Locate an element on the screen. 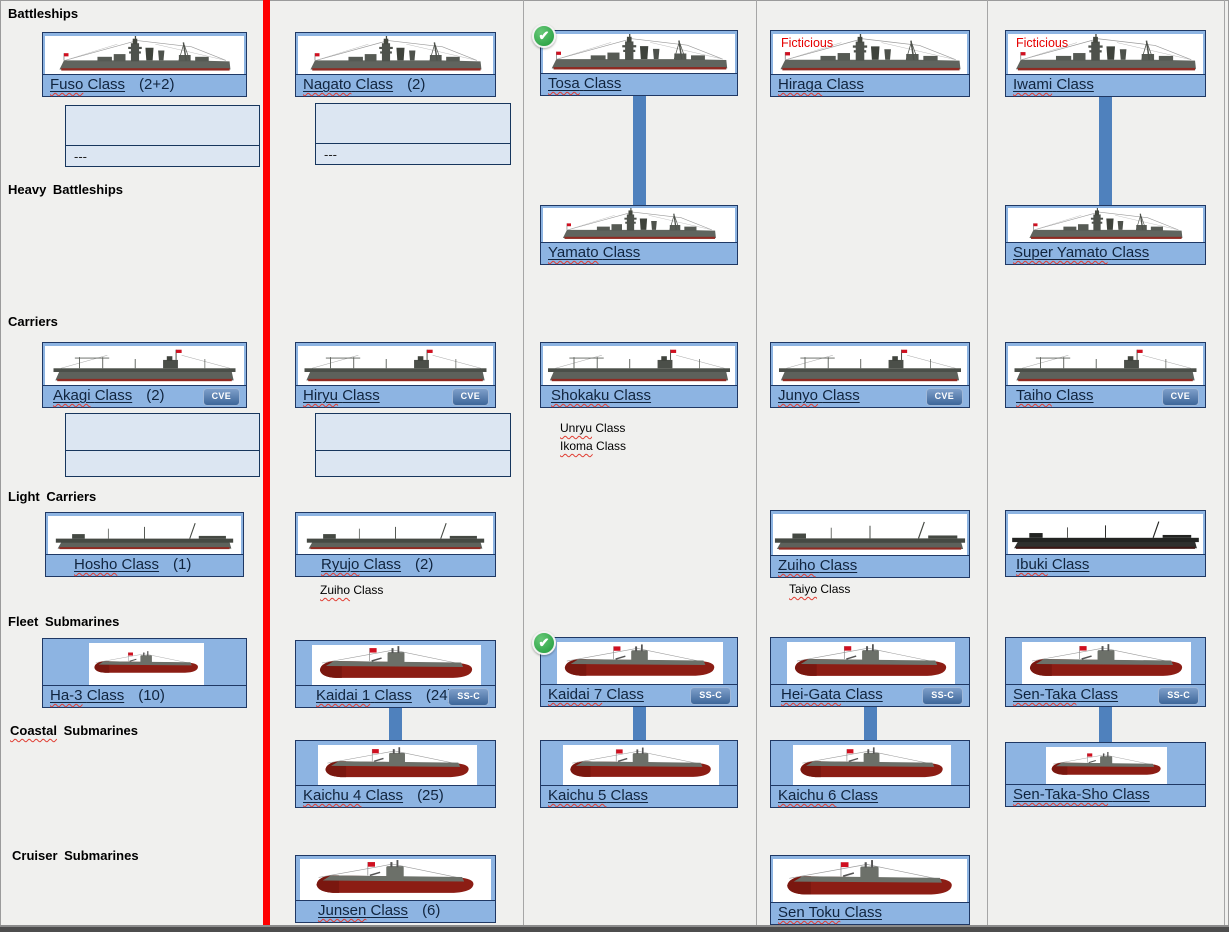  class-name-link: Hiryu Class is located at coordinates (341, 395).